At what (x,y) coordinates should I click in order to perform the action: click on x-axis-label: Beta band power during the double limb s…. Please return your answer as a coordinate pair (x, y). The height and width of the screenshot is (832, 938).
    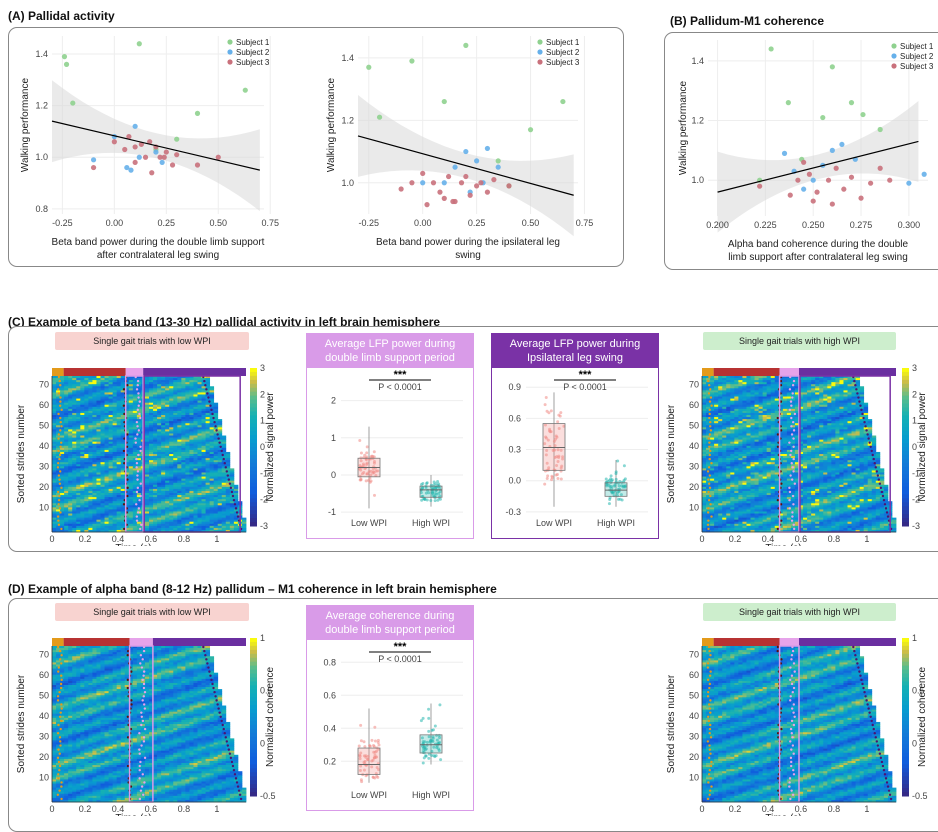
    Looking at the image, I should click on (158, 249).